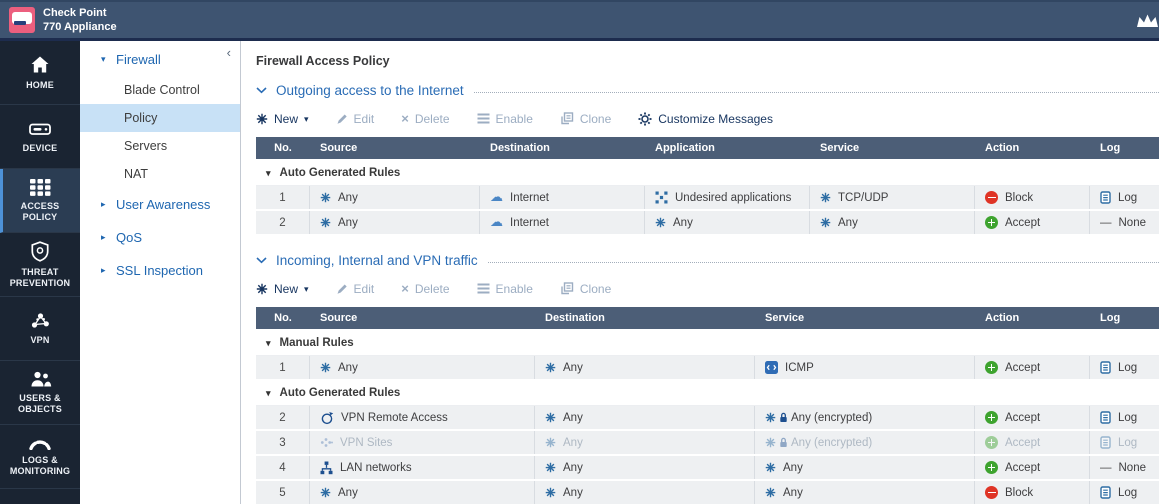 This screenshot has height=504, width=1159. I want to click on menu-item-blade-control: Blade Control, so click(160, 90).